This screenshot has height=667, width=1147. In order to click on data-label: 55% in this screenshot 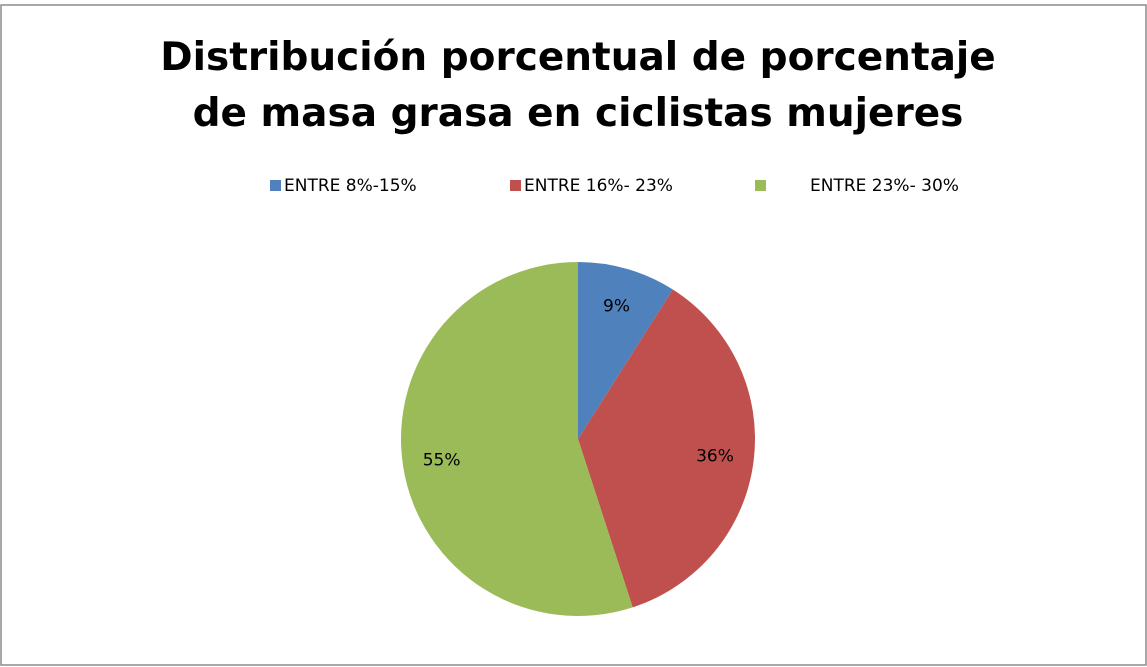, I will do `click(442, 461)`.